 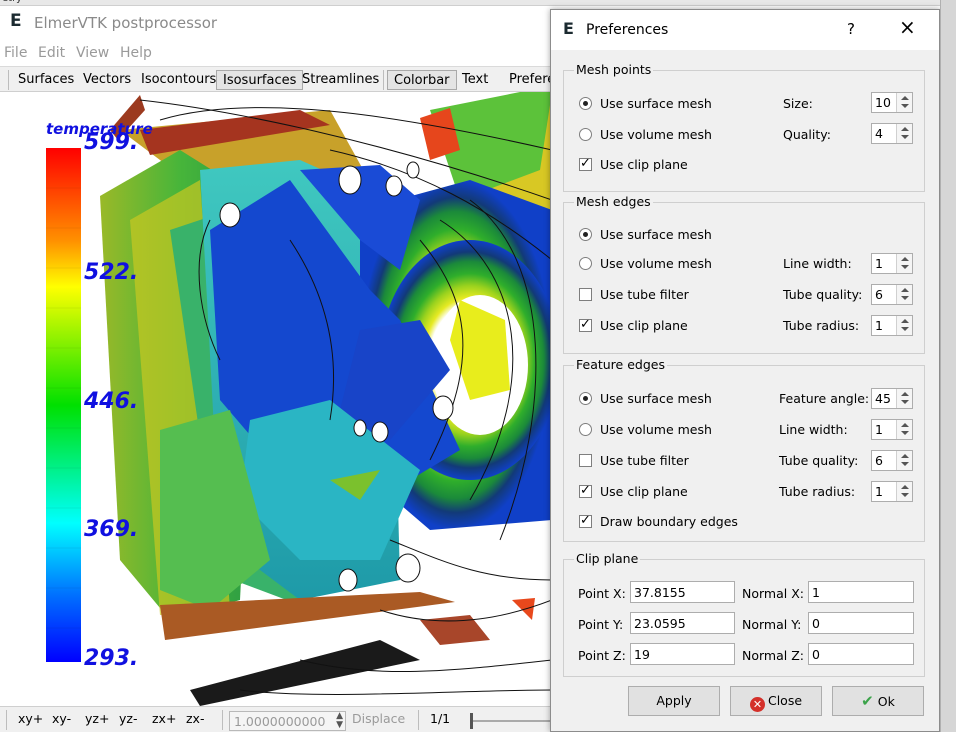 I want to click on point-x-label: Point X:, so click(x=602, y=593).